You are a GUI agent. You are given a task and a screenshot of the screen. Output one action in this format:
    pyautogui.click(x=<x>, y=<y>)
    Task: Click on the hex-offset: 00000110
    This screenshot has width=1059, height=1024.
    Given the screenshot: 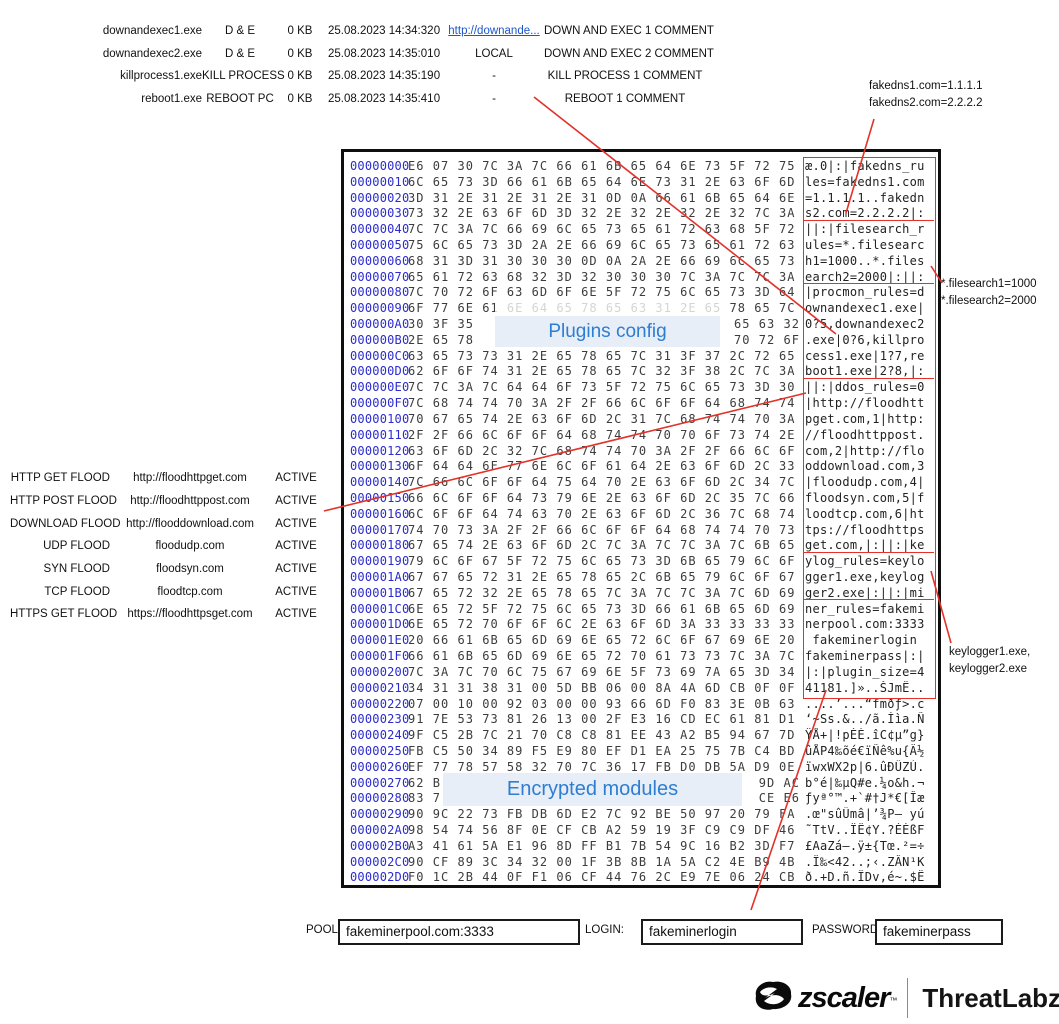 What is the action you would take?
    pyautogui.click(x=380, y=434)
    